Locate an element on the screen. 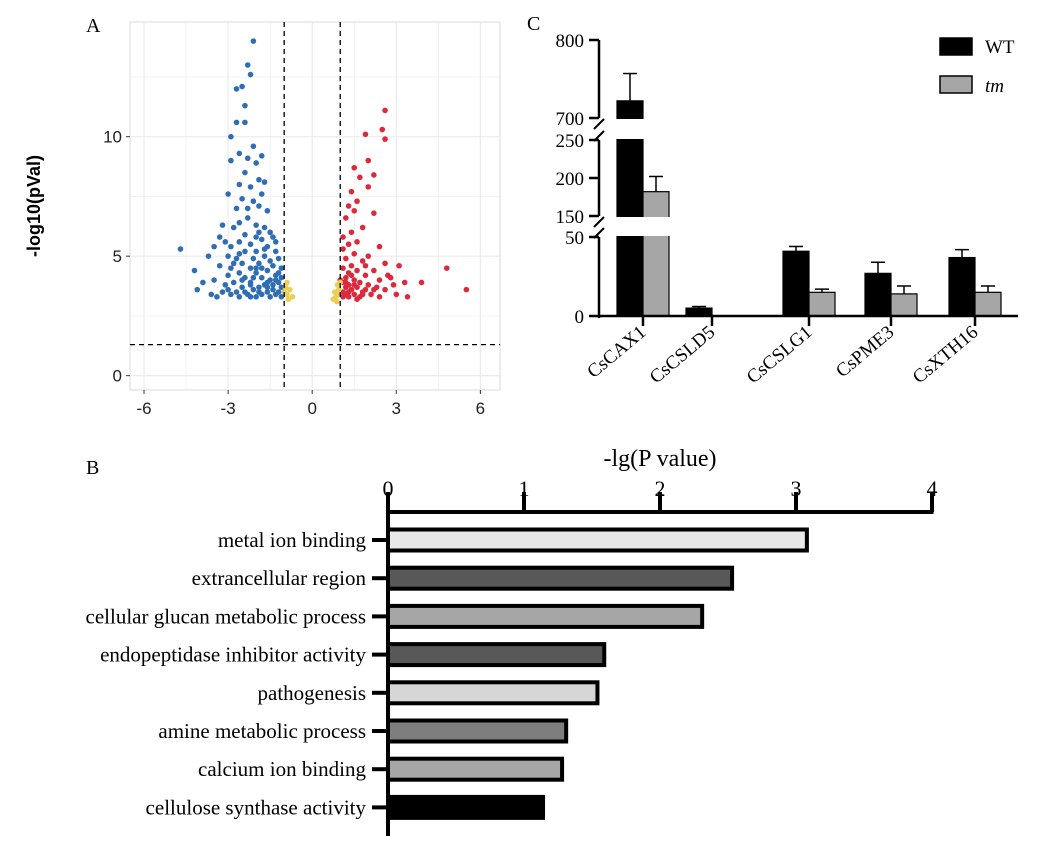 The image size is (1041, 850). category-label: cellular glucan metabolic process is located at coordinates (226, 616).